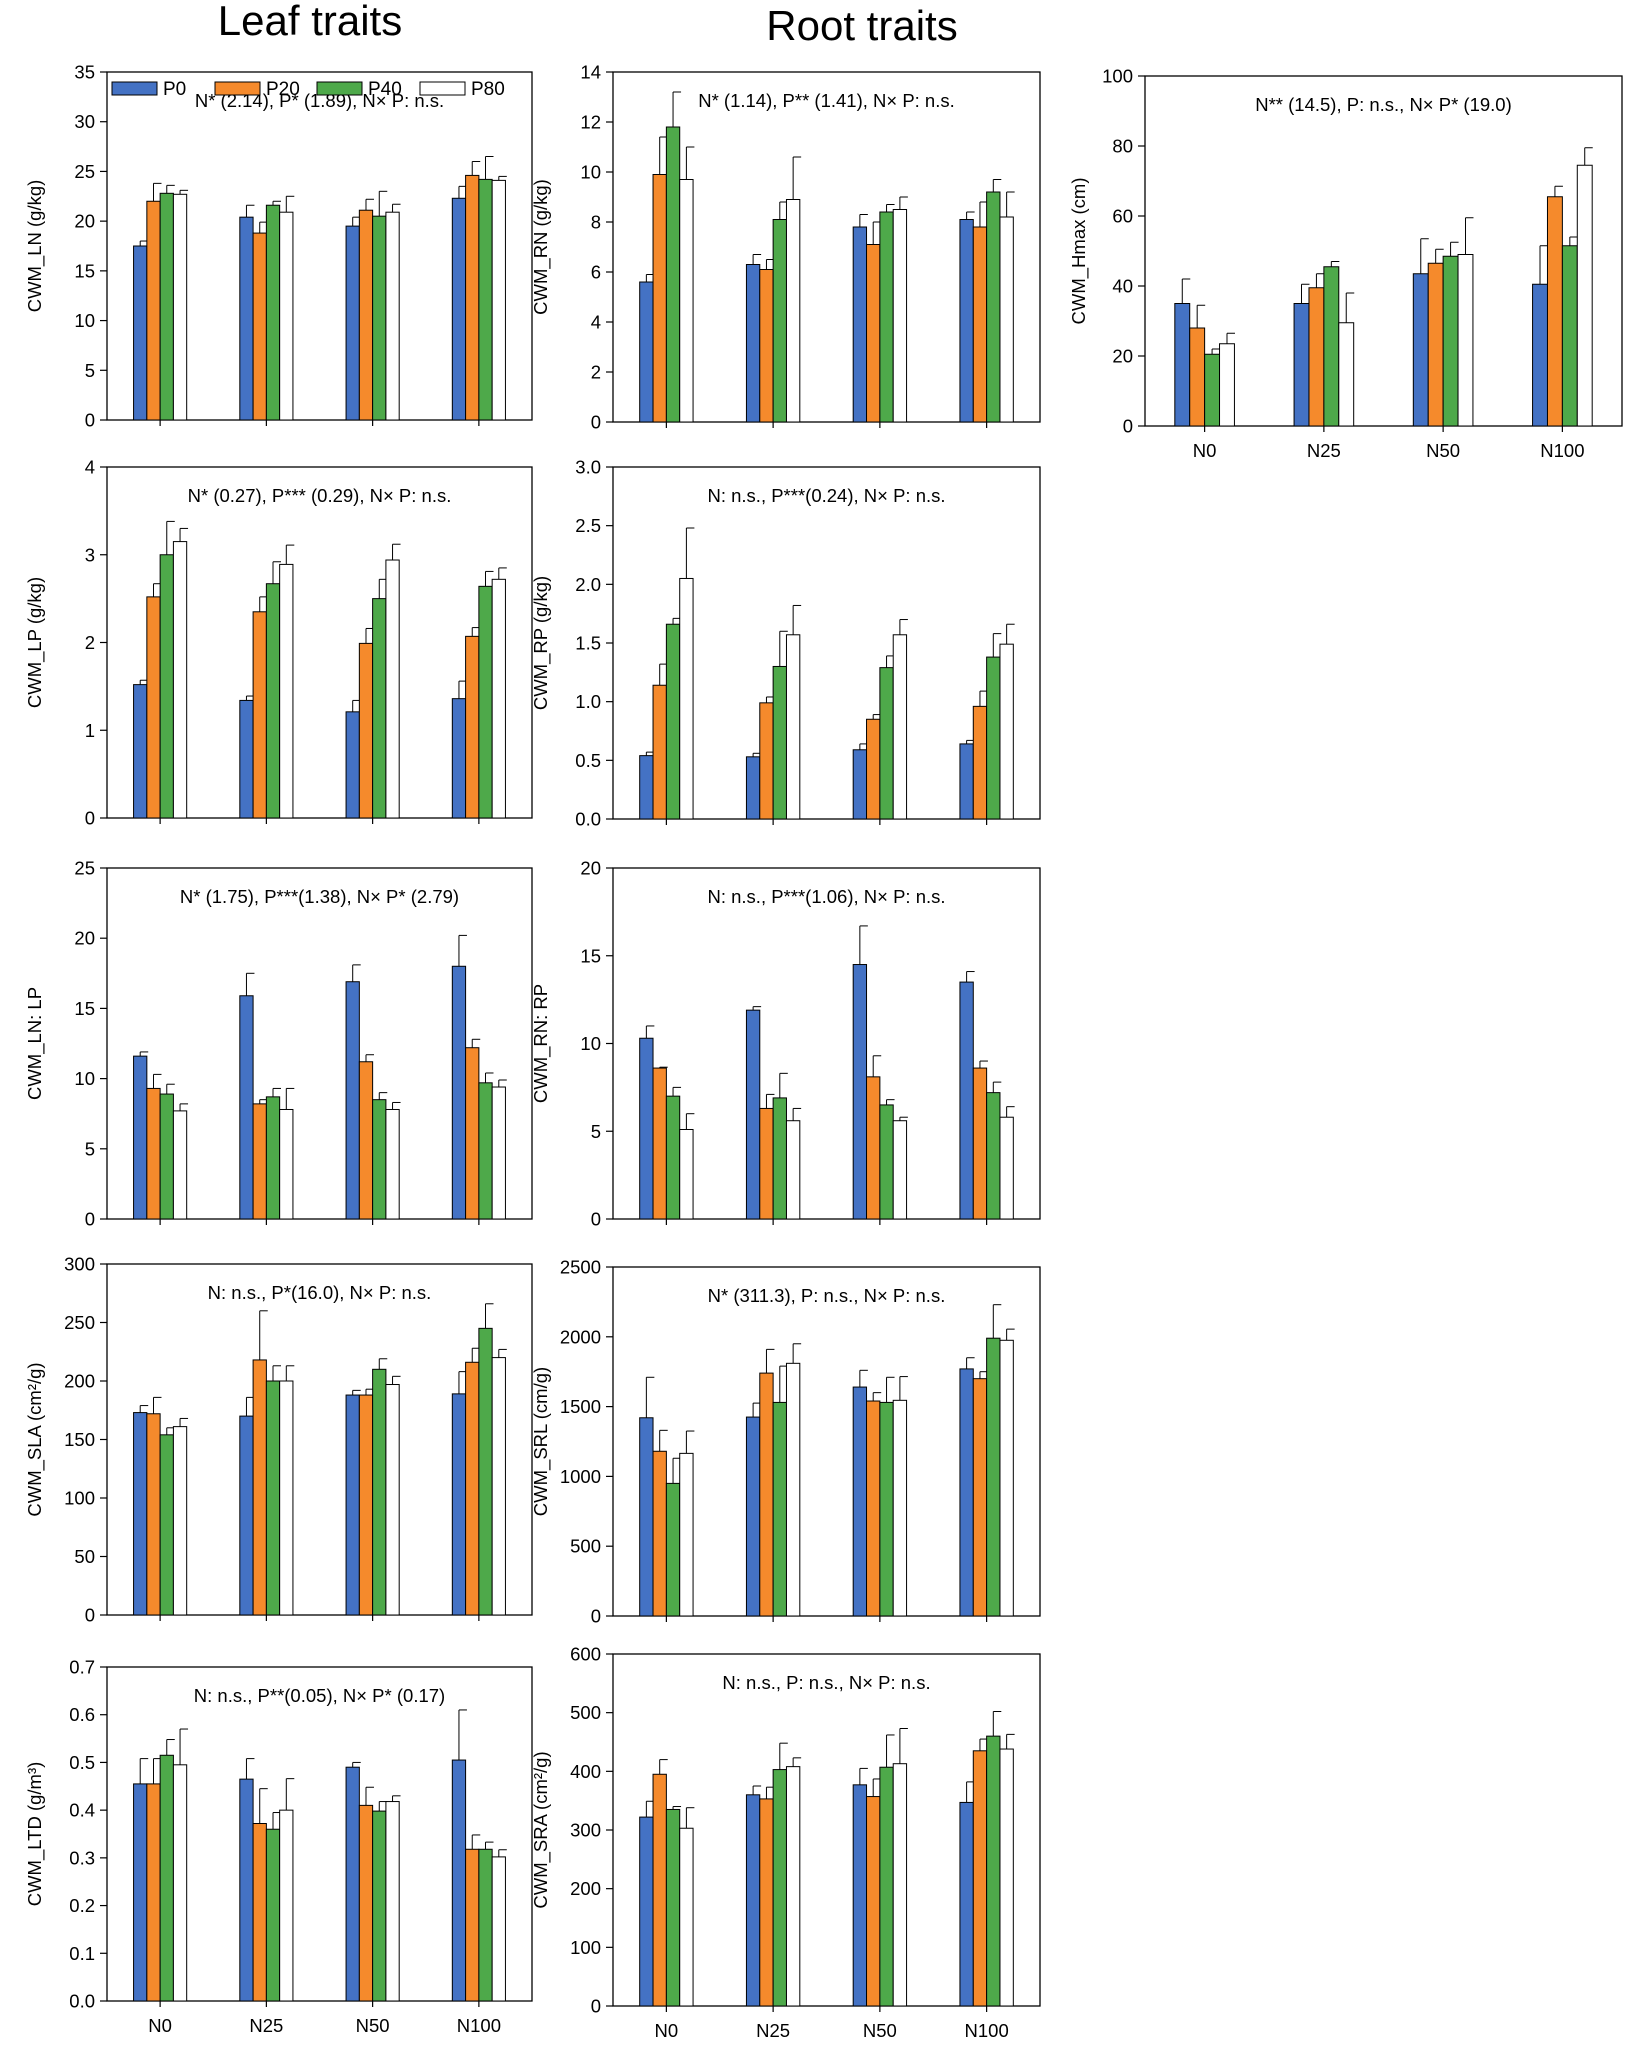 This screenshot has height=2047, width=1626. I want to click on y-tick-label: 10, so click(84, 320).